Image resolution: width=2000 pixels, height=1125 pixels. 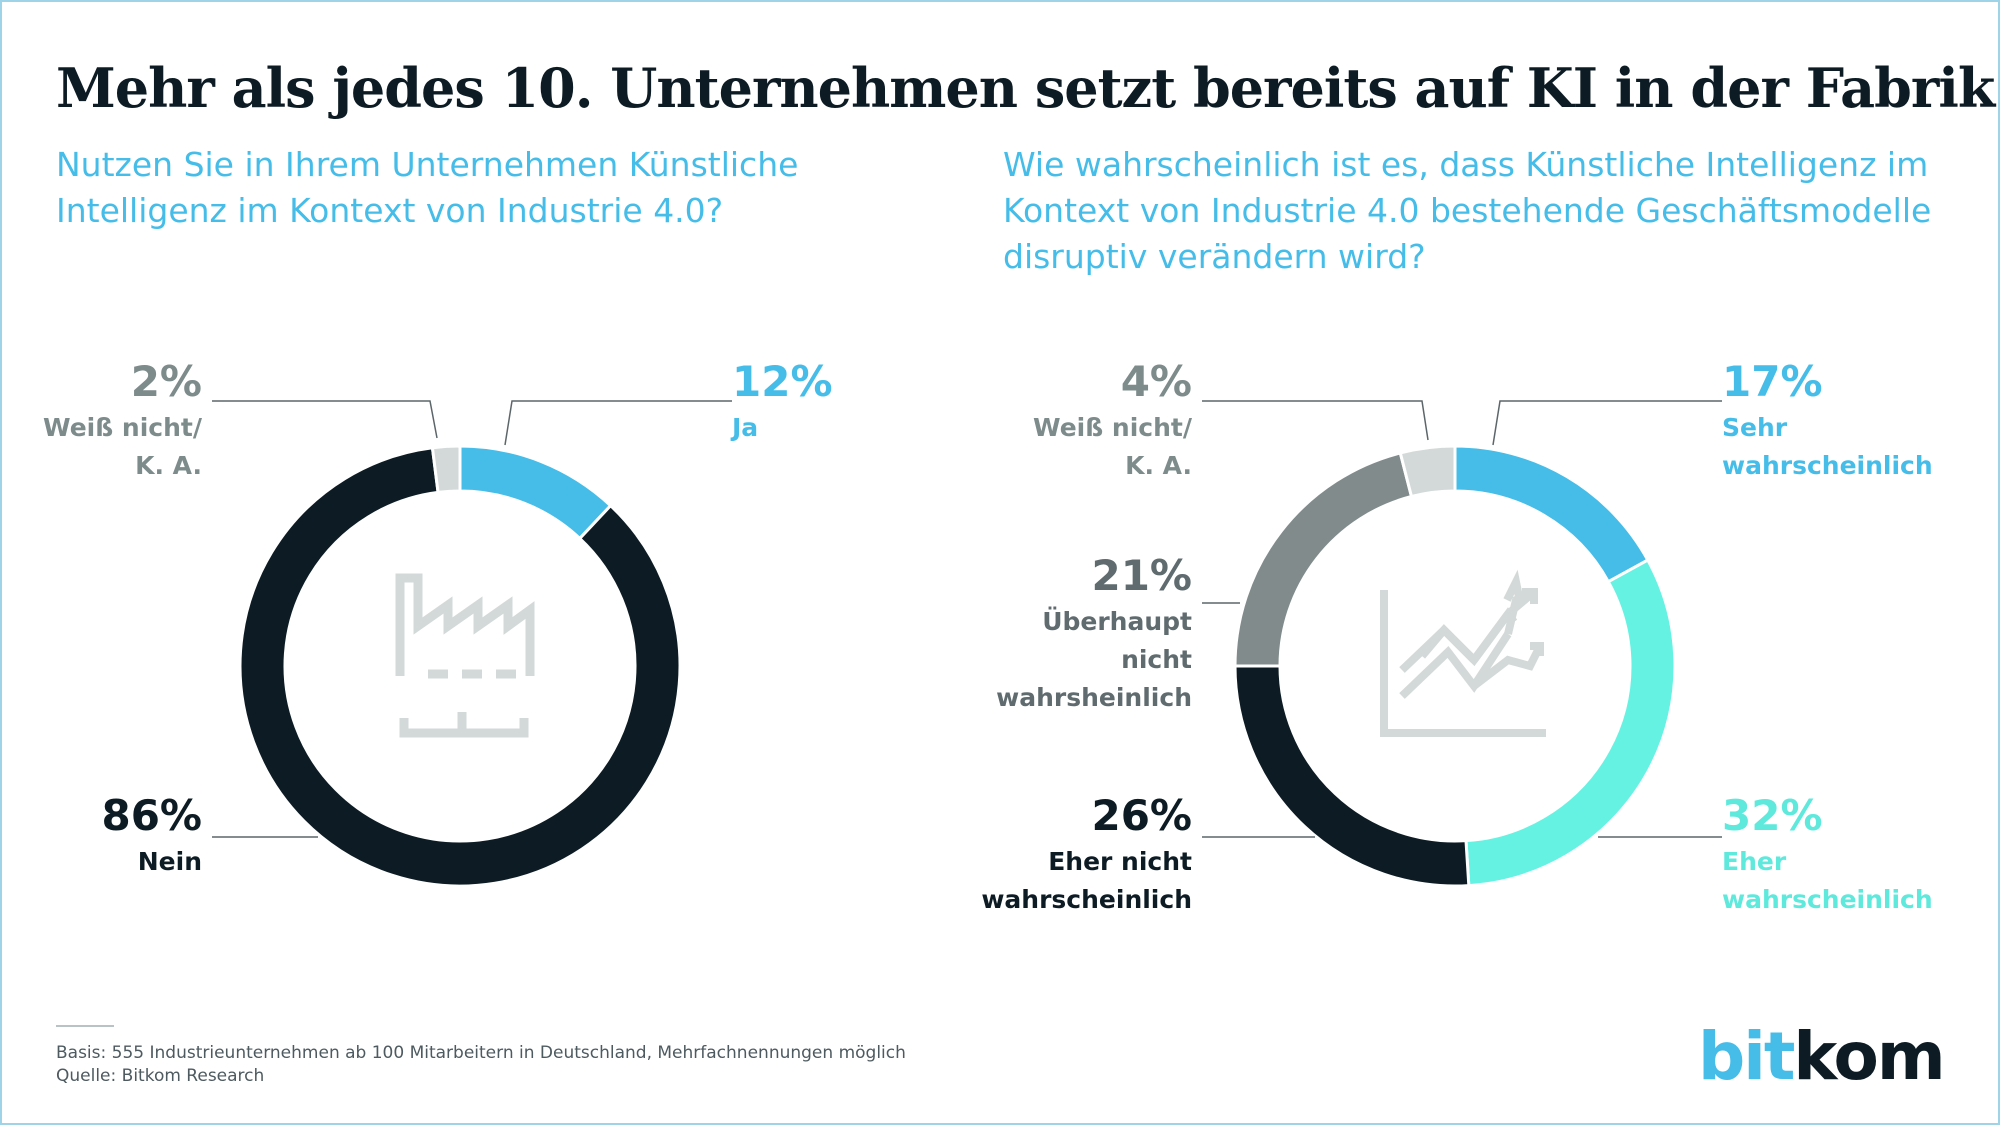 What do you see at coordinates (166, 381) in the screenshot?
I see `data-label-weiss-nicht-pct: 2%` at bounding box center [166, 381].